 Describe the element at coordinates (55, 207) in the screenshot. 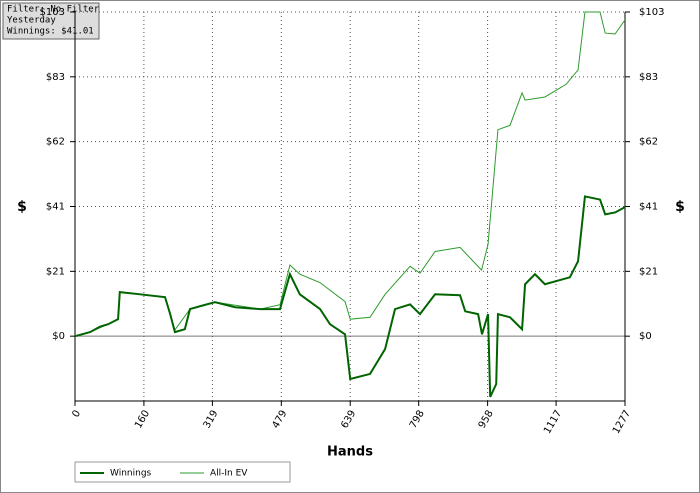

I see `y-tick-label: $41` at that location.